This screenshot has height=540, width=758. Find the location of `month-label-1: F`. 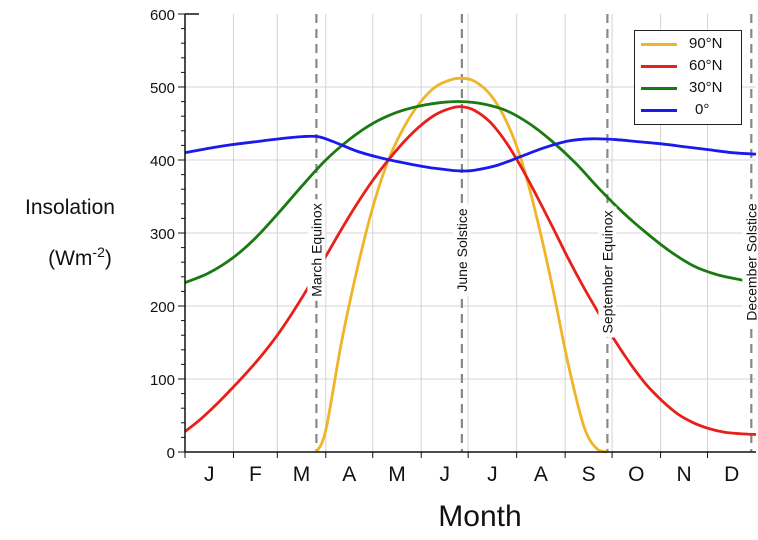

month-label-1: F is located at coordinates (255, 474).